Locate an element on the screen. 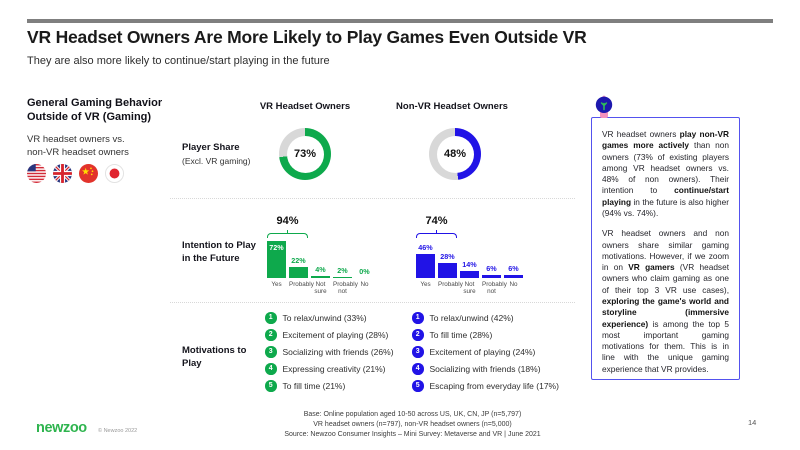 The height and width of the screenshot is (450, 800). column-header-vr: VR Headset Owners is located at coordinates (305, 106).